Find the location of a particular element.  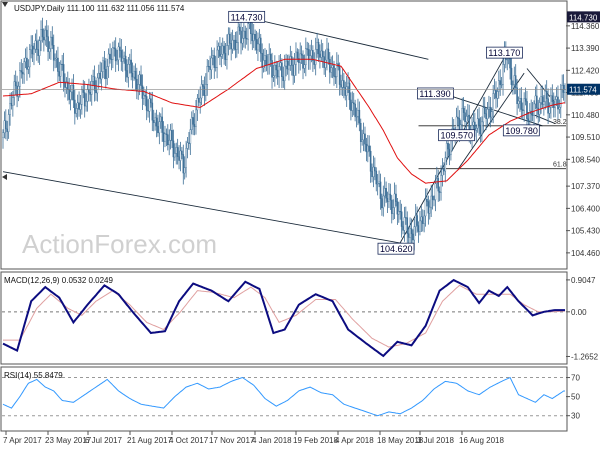

time-tick-label: 4 Jan 2018 is located at coordinates (272, 440).